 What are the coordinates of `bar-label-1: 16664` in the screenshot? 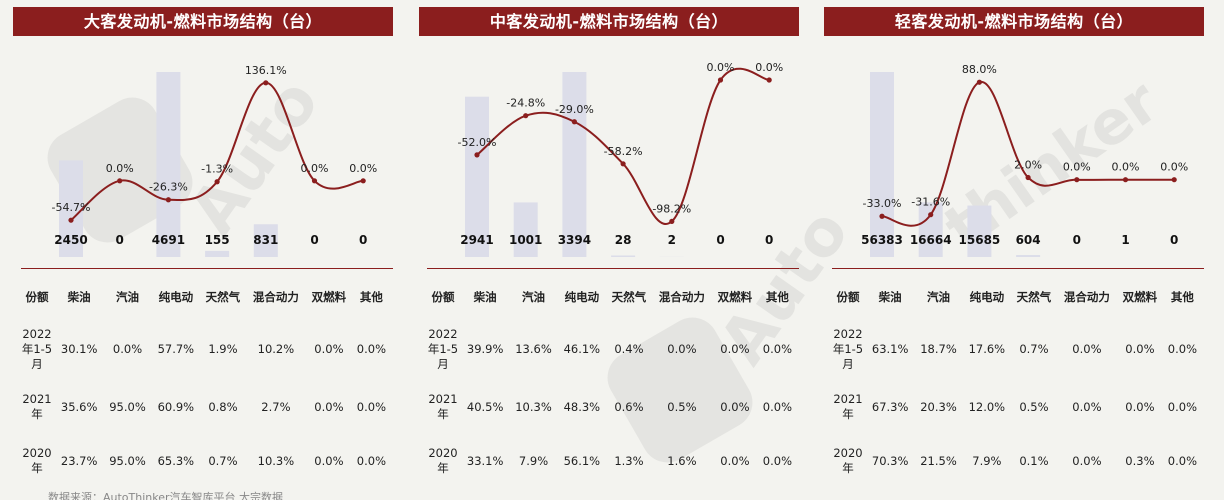 It's located at (931, 240).